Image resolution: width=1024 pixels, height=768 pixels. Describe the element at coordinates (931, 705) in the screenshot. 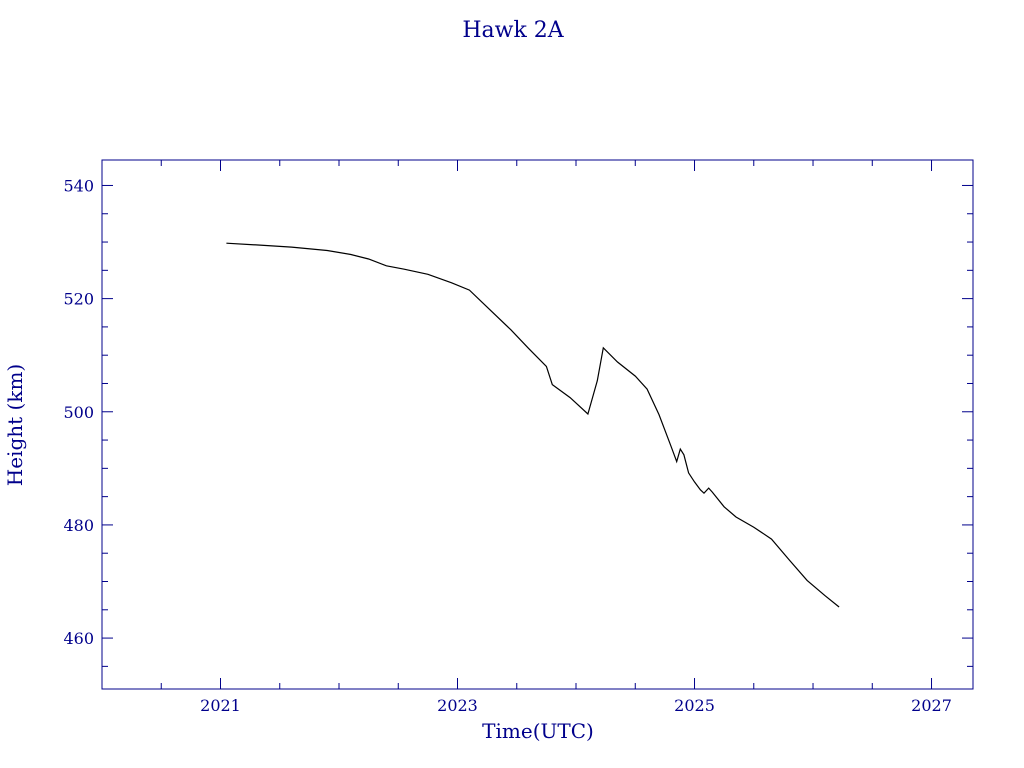

I see `x-tick-label: 2027` at that location.